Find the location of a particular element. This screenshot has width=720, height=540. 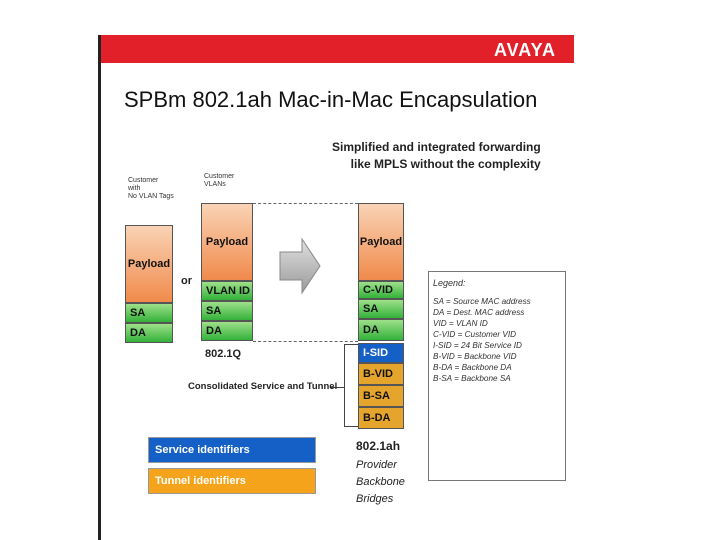

legend-item: I-SID = 24 Bit Service ID is located at coordinates (477, 345).